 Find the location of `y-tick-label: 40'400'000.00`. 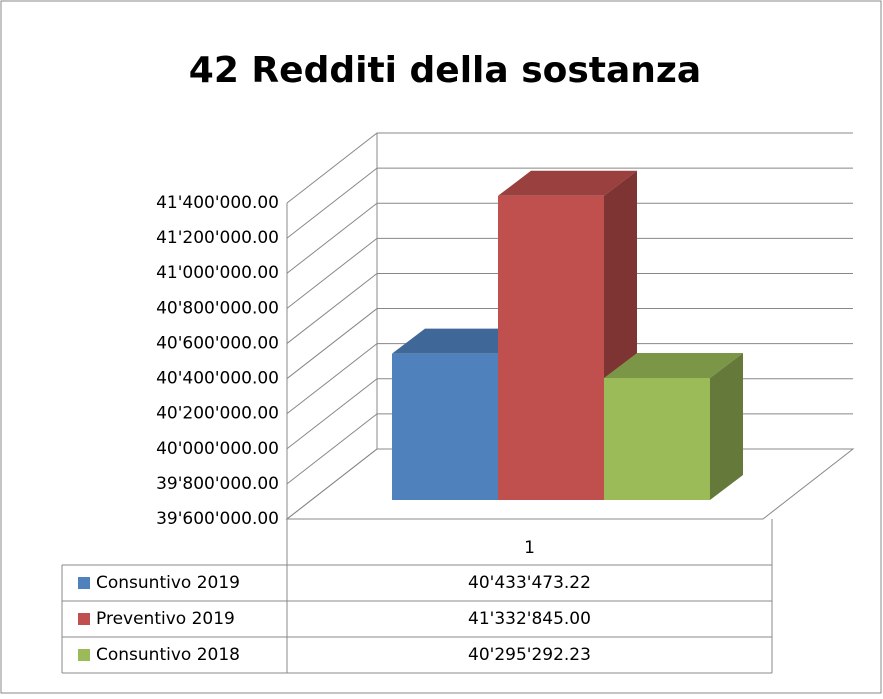

y-tick-label: 40'400'000.00 is located at coordinates (217, 379).